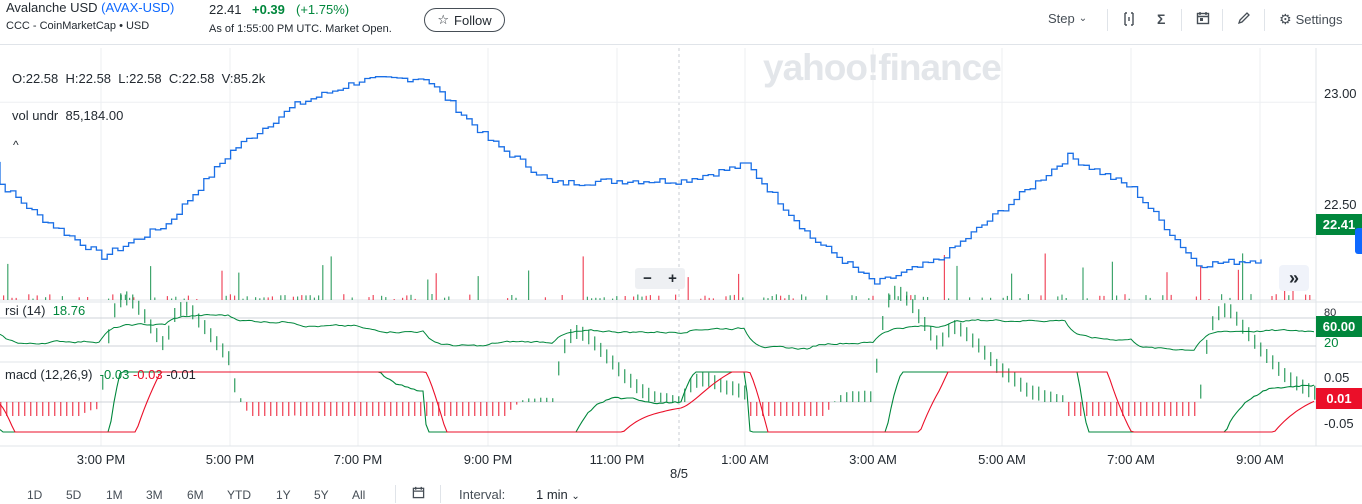 The image size is (1362, 504). I want to click on star-icon: ☆, so click(443, 19).